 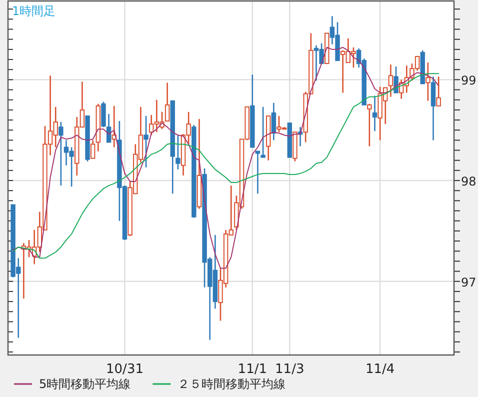 What do you see at coordinates (34, 11) in the screenshot?
I see `chart-title: 1時間足` at bounding box center [34, 11].